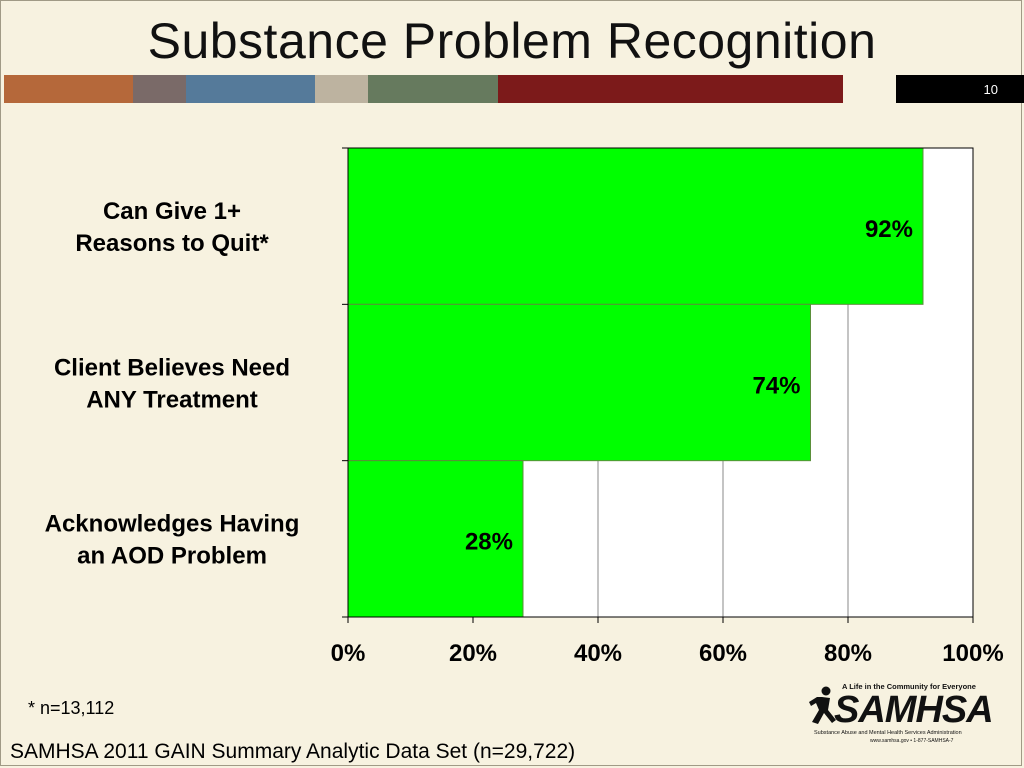  Describe the element at coordinates (172, 243) in the screenshot. I see `category-label: Reasons to Quit*` at that location.